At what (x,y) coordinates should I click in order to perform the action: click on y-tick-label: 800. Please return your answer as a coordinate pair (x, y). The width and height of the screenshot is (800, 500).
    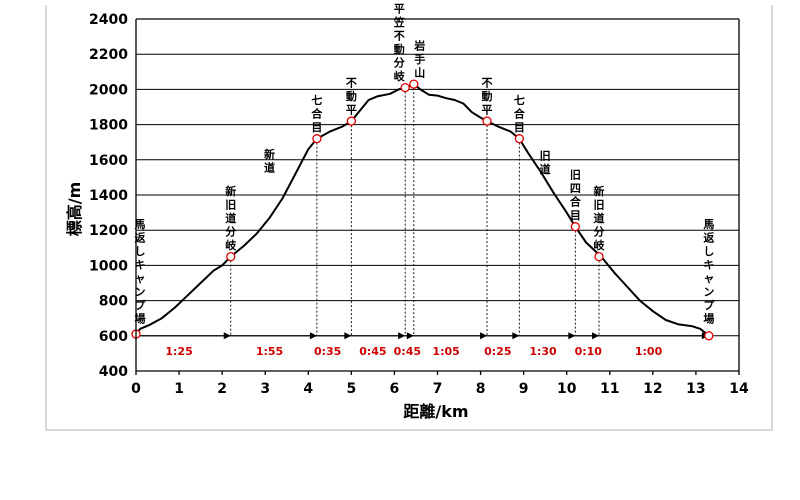
    Looking at the image, I should click on (113, 302).